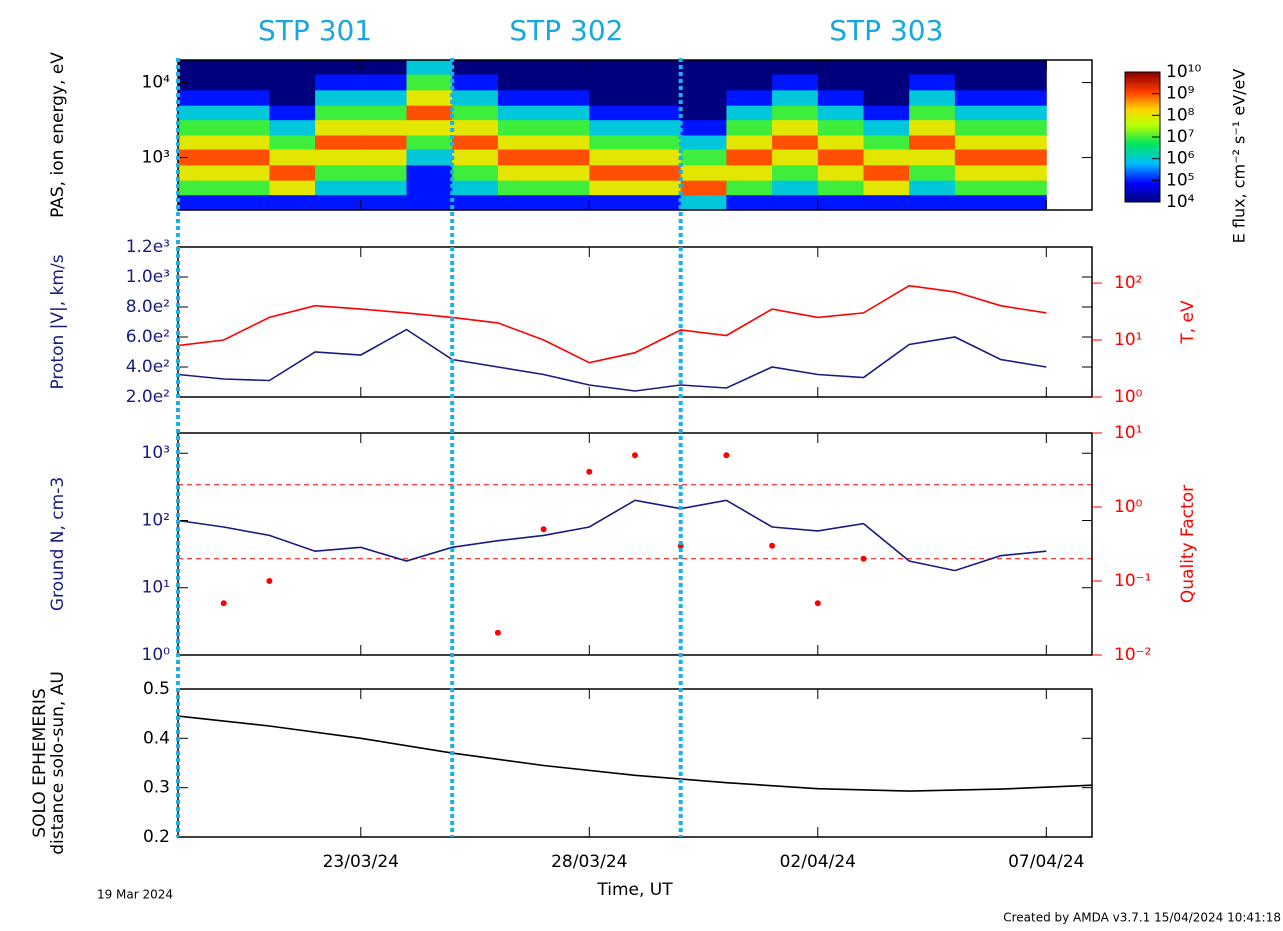  I want to click on x-tick-label: 28/03/24, so click(589, 862).